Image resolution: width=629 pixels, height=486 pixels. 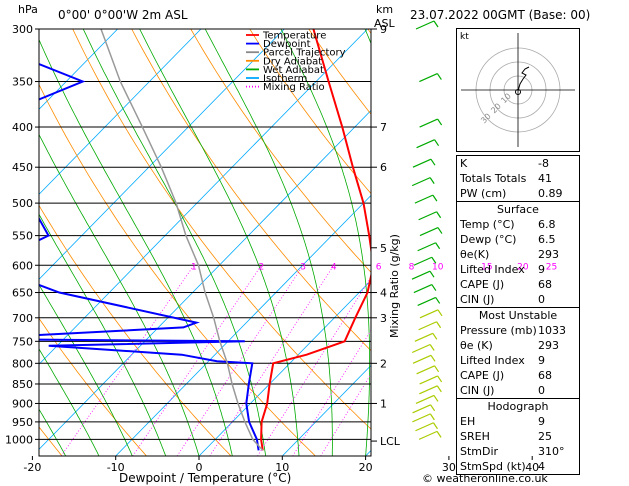 What do you see at coordinates (518, 299) in the screenshot?
I see `surface-row: CIN (J) 0` at bounding box center [518, 299].